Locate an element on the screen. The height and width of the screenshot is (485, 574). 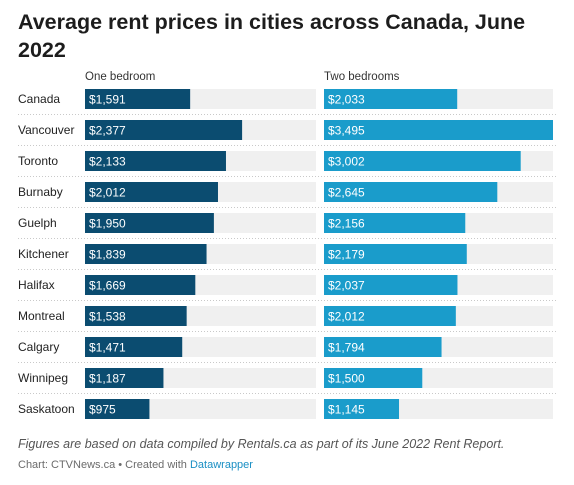
bar-value-label: $2,133 is located at coordinates (107, 162).